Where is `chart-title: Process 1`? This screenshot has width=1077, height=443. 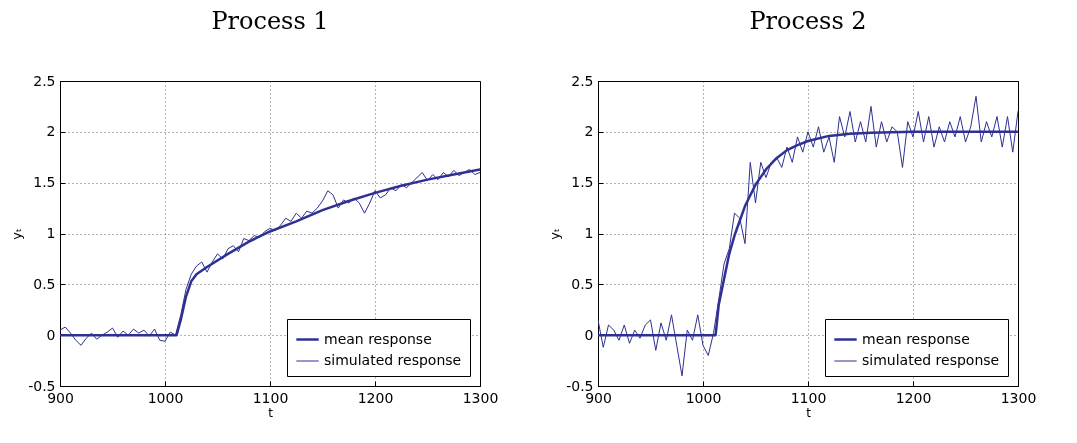
chart-title: Process 1 is located at coordinates (270, 21).